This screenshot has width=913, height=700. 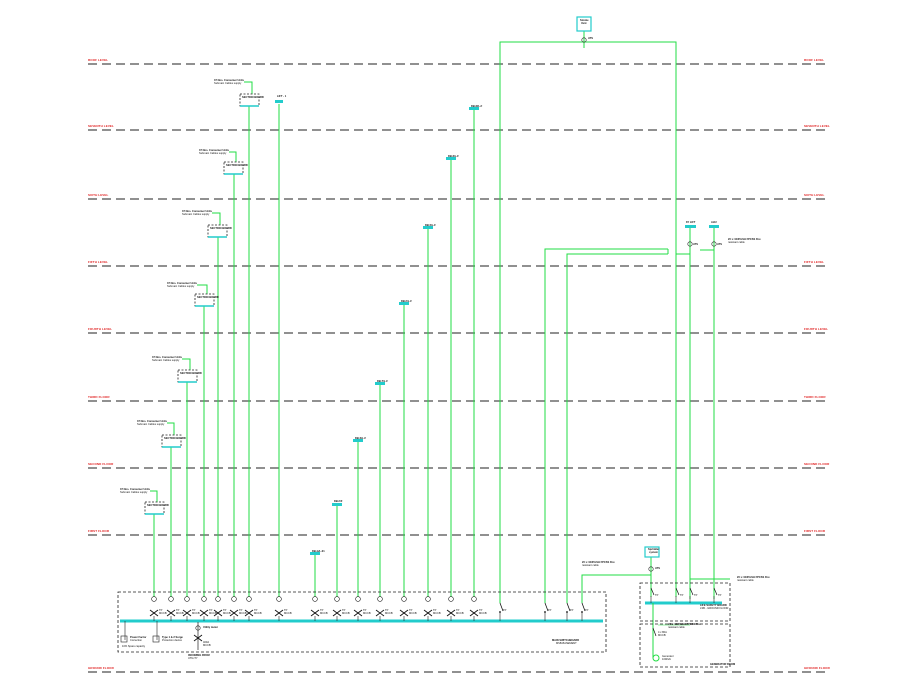 What do you see at coordinates (654, 632) in the screenshot?
I see `generator-breaker-icon` at bounding box center [654, 632].